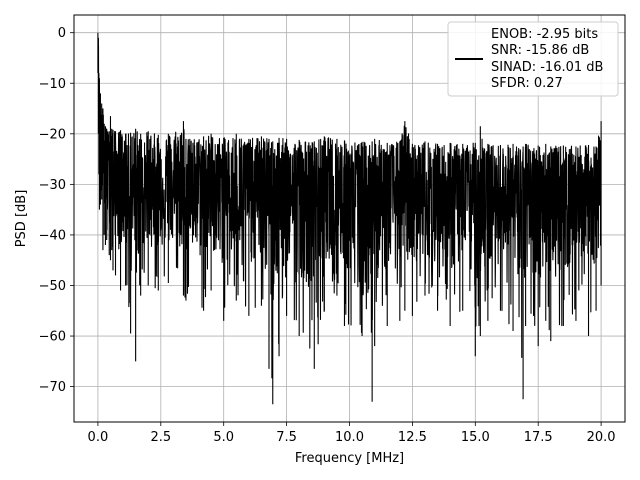  Describe the element at coordinates (286, 437) in the screenshot. I see `x-tick-label: 7.5` at that location.